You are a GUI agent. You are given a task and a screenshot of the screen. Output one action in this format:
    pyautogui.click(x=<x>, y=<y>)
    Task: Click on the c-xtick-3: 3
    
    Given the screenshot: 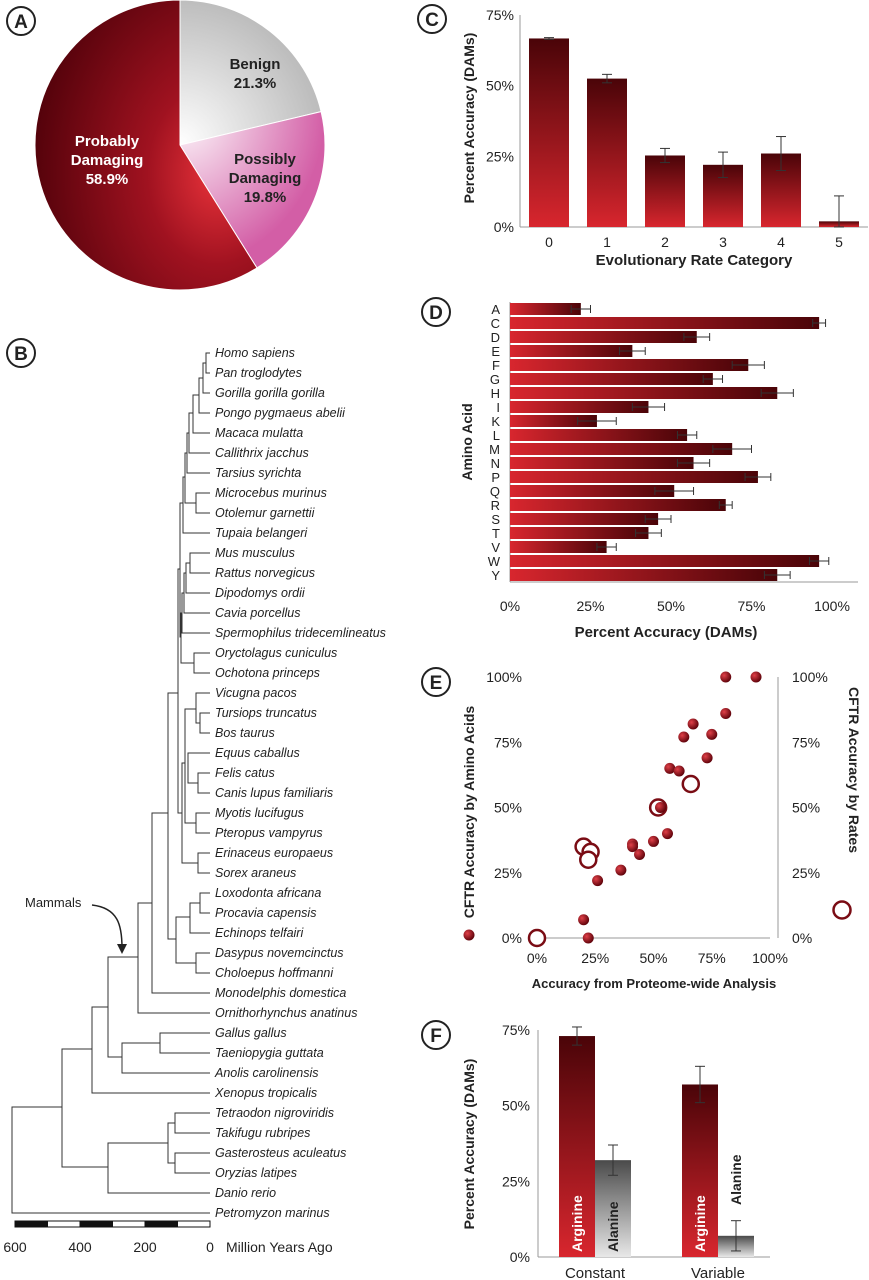 What is the action you would take?
    pyautogui.click(x=723, y=242)
    